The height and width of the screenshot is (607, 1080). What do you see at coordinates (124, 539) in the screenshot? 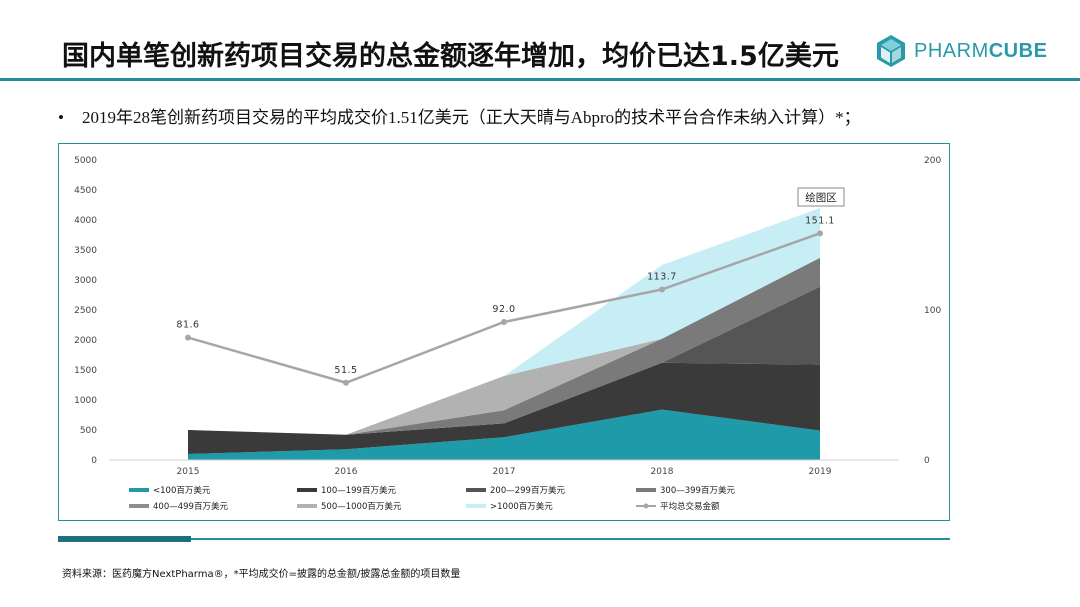
I see `footer-accent-bar` at bounding box center [124, 539].